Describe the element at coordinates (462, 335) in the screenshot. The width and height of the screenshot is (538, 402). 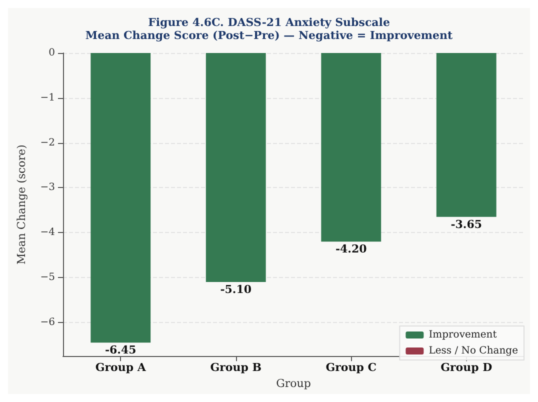
I see `legend-label: Improvement` at that location.